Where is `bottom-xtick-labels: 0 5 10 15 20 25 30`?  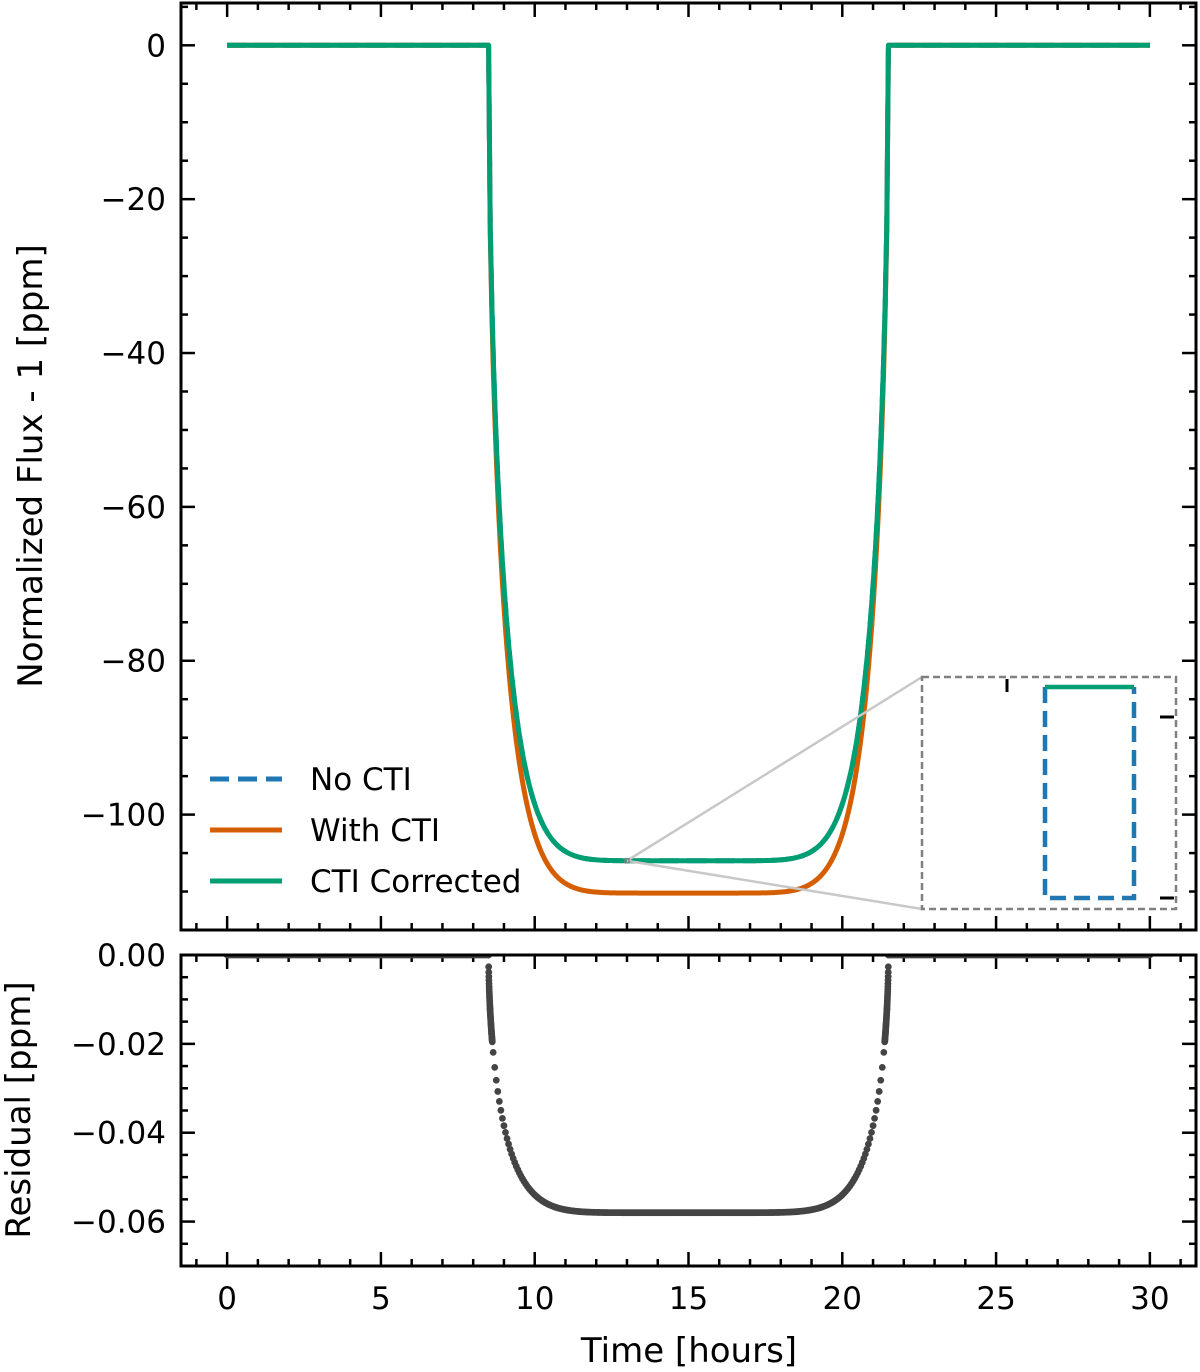
bottom-xtick-labels: 0 5 10 15 20 25 30 is located at coordinates (693, 1299).